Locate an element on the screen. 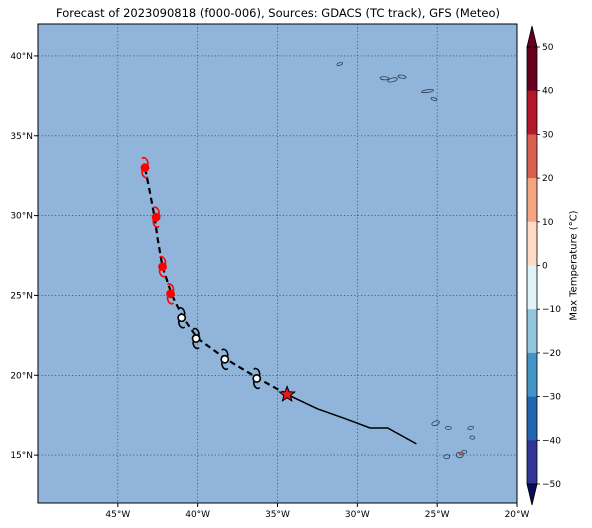 The image size is (592, 528). colorbar-label: Max Temperature (°C) is located at coordinates (574, 265).